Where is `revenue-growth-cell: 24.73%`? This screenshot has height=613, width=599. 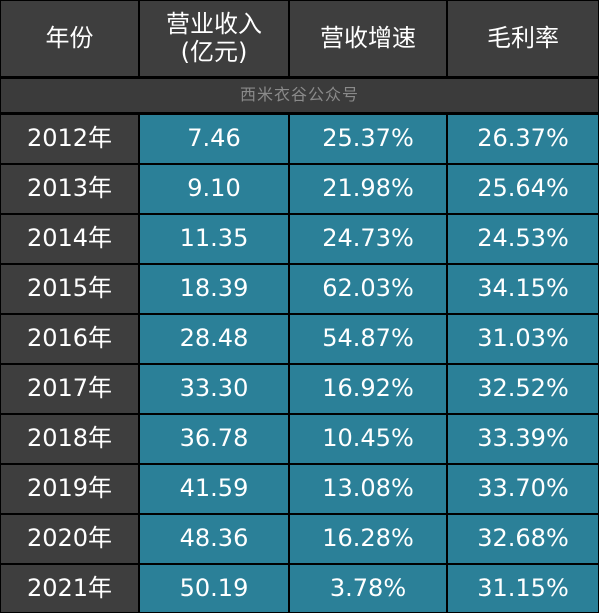
revenue-growth-cell: 24.73% is located at coordinates (368, 239).